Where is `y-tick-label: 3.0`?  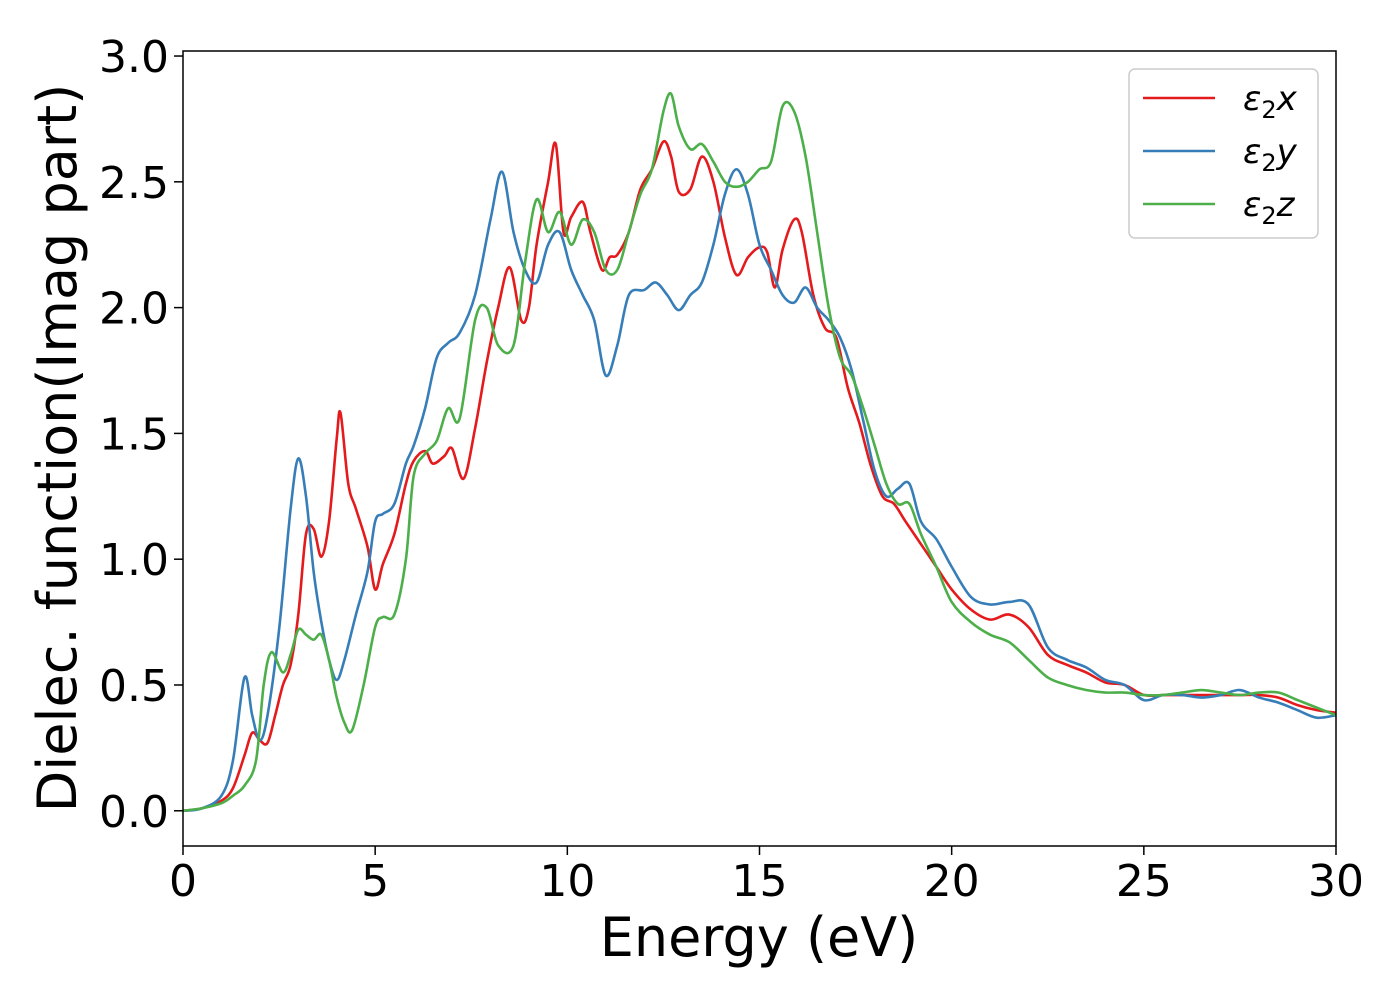
y-tick-label: 3.0 is located at coordinates (134, 57).